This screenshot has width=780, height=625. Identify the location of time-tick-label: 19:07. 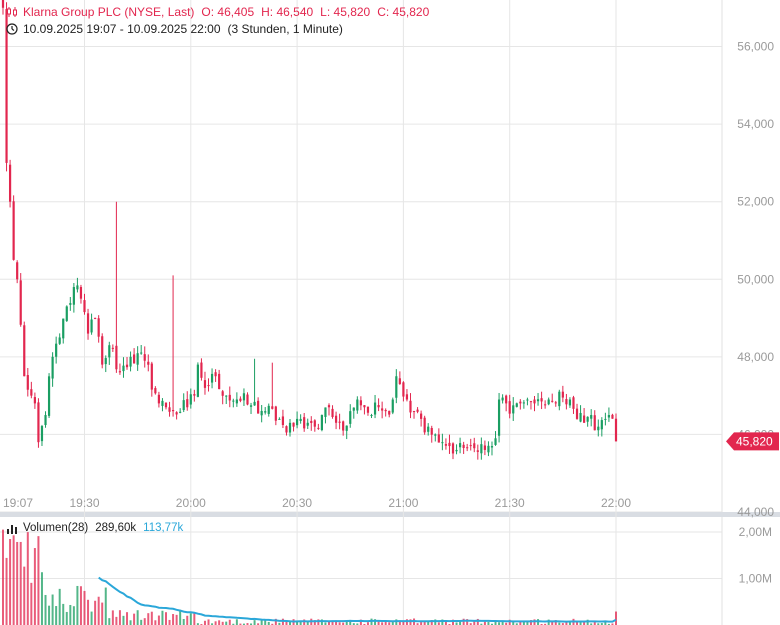
(18, 503).